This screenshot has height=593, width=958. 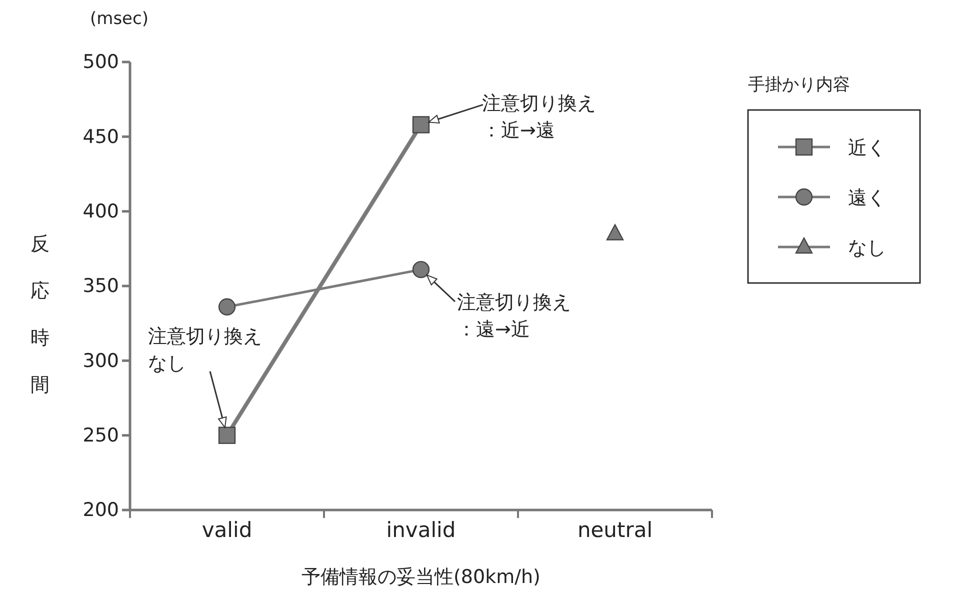 What do you see at coordinates (100, 510) in the screenshot?
I see `y-tick-label: 200` at bounding box center [100, 510].